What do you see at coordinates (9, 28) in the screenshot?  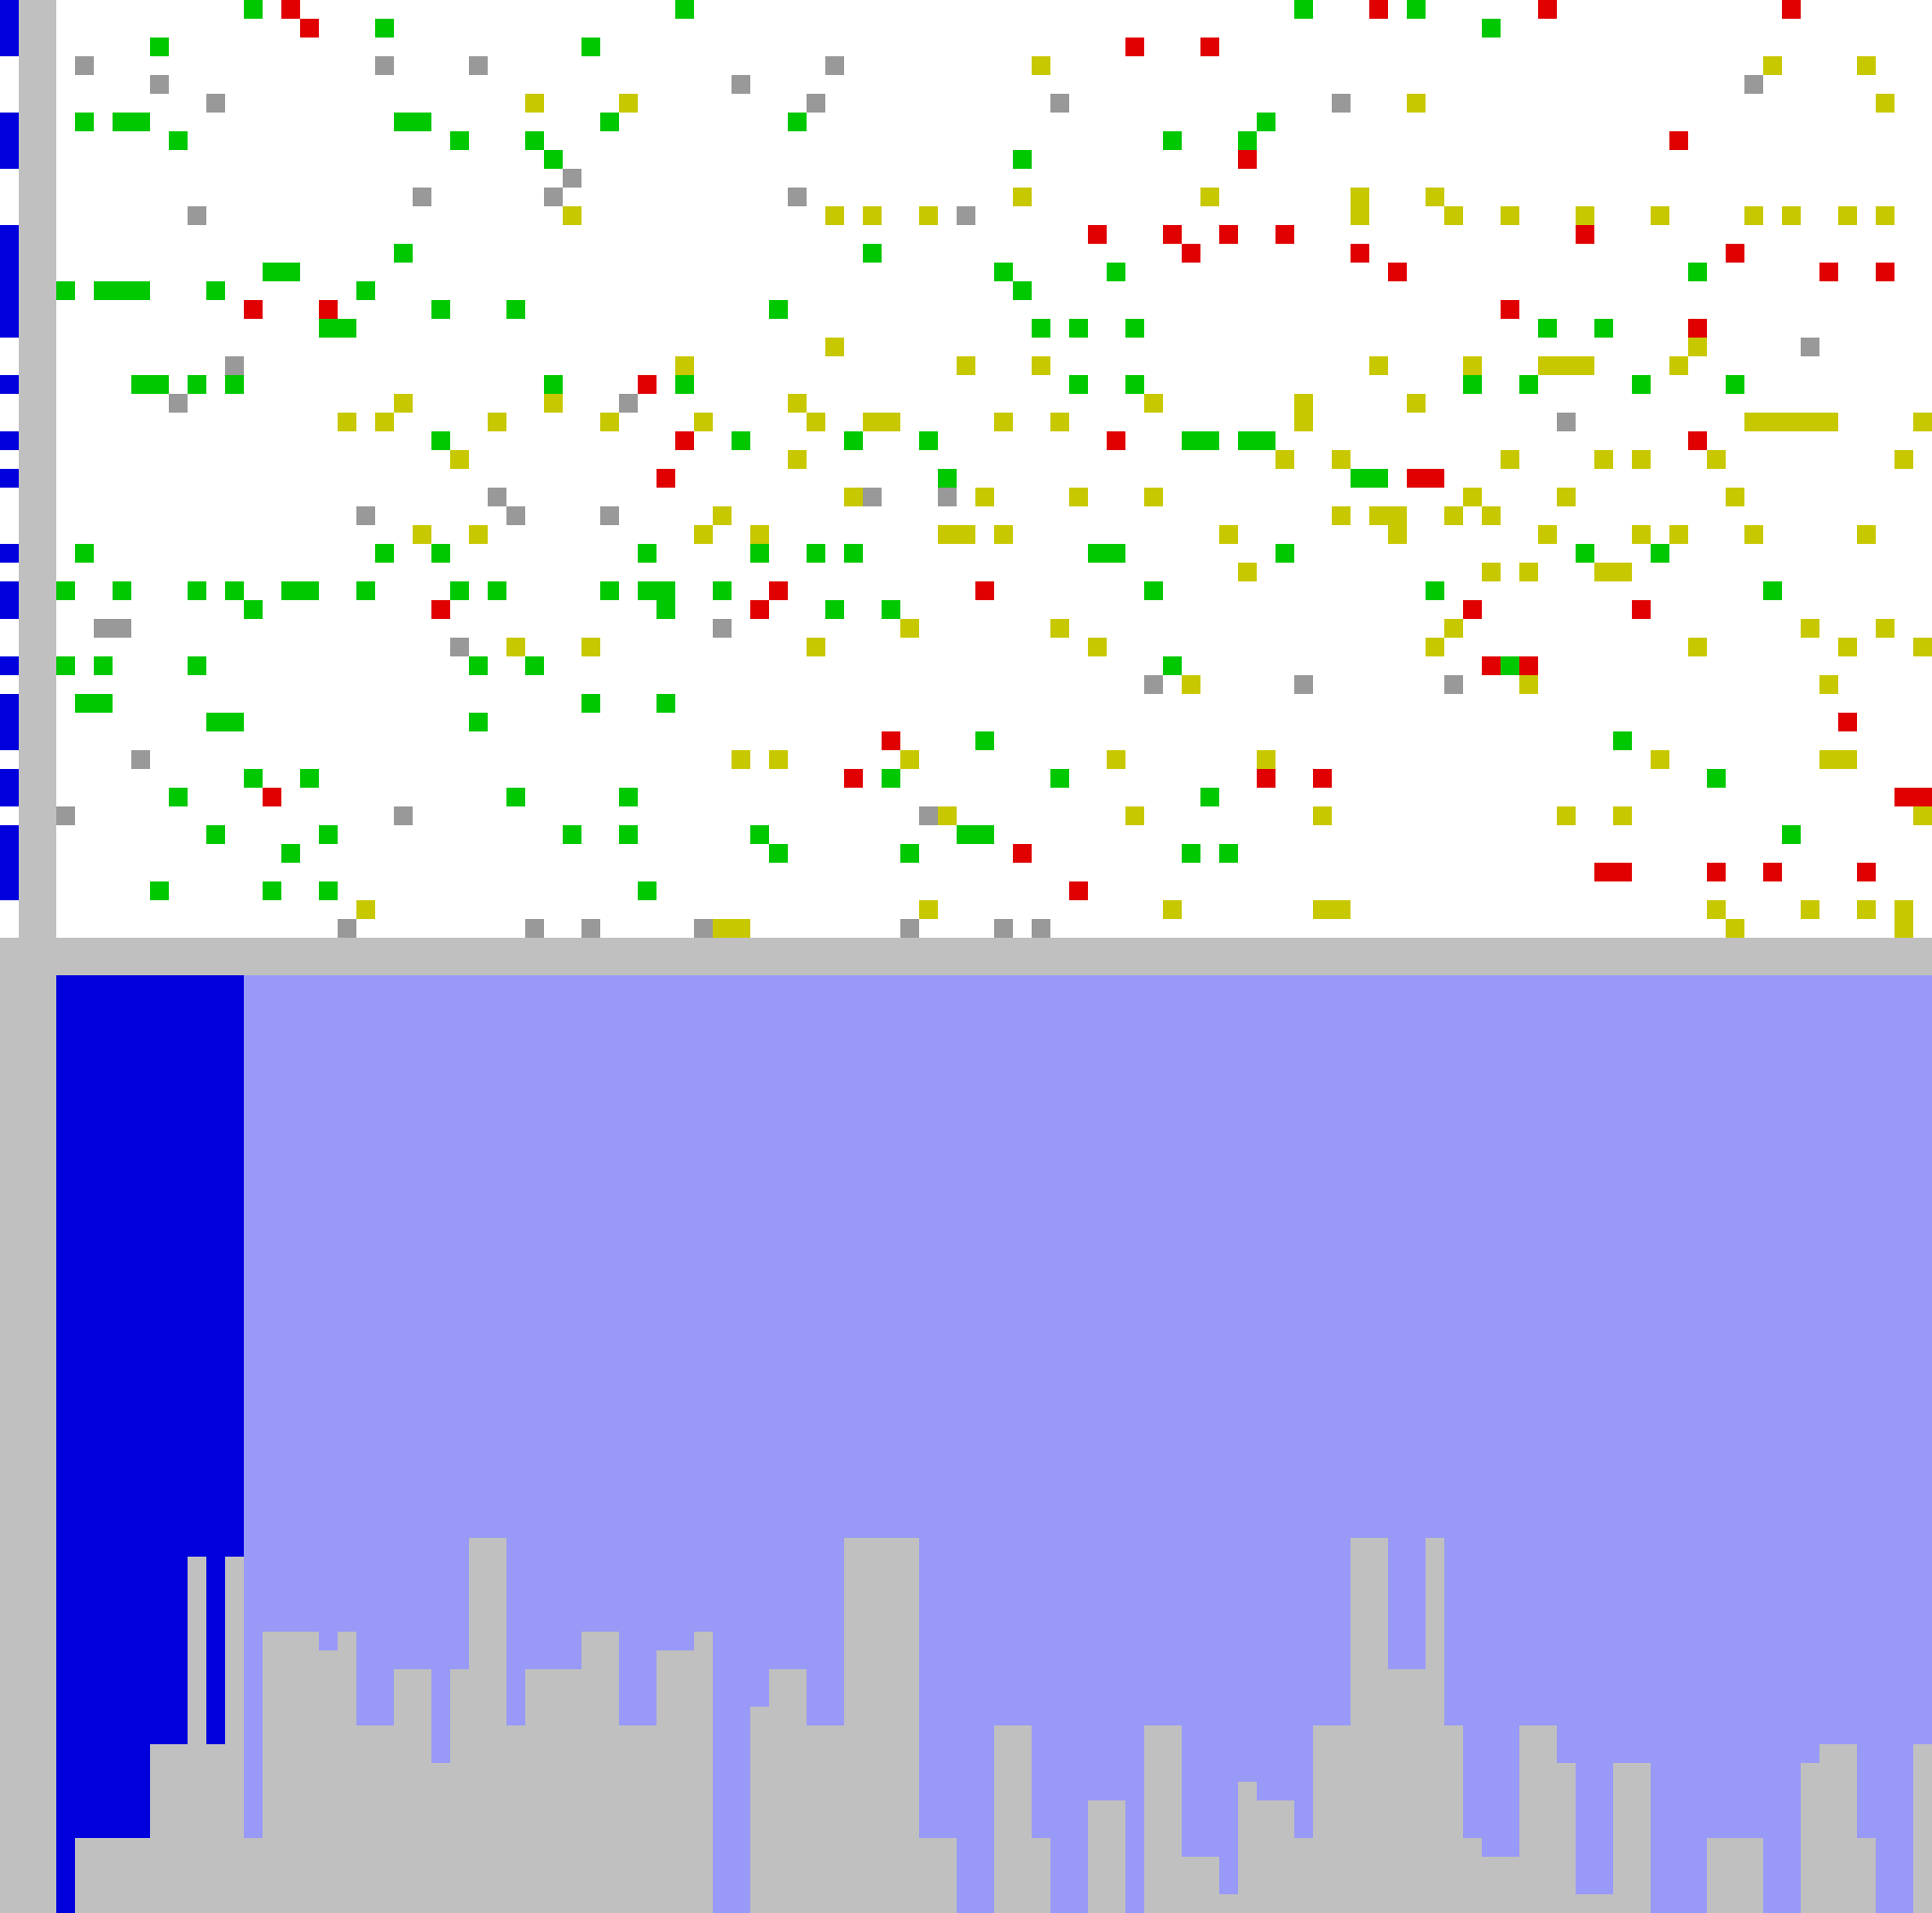 I see `row-marker` at bounding box center [9, 28].